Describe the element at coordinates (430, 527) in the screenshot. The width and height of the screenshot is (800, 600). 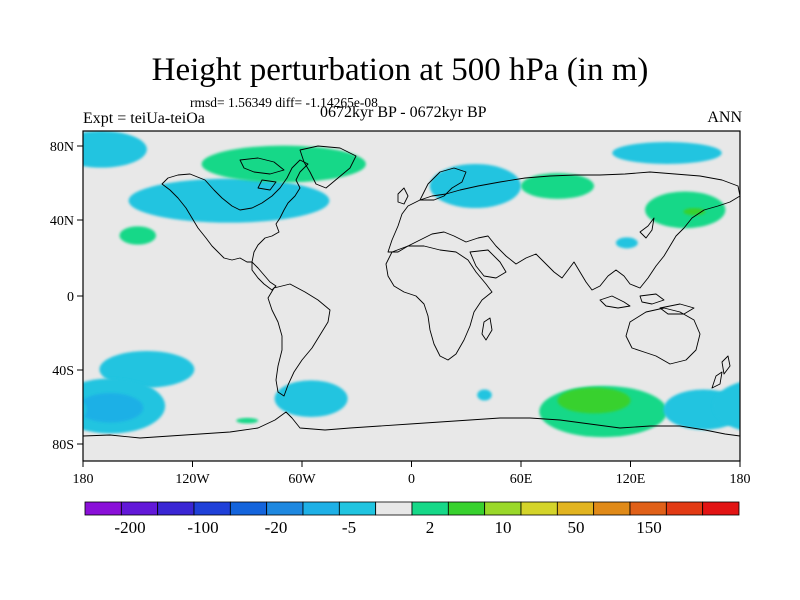
I see `colorbar-label: 2` at that location.